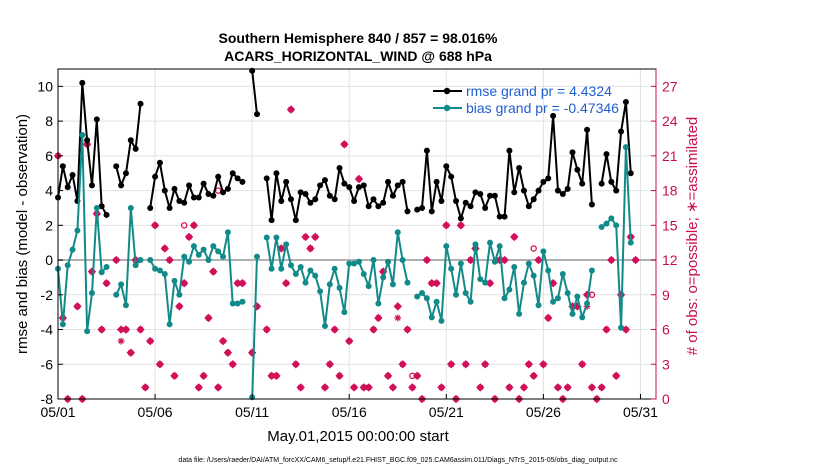 The width and height of the screenshot is (830, 470). I want to click on y2-tick-label: 18, so click(670, 191).